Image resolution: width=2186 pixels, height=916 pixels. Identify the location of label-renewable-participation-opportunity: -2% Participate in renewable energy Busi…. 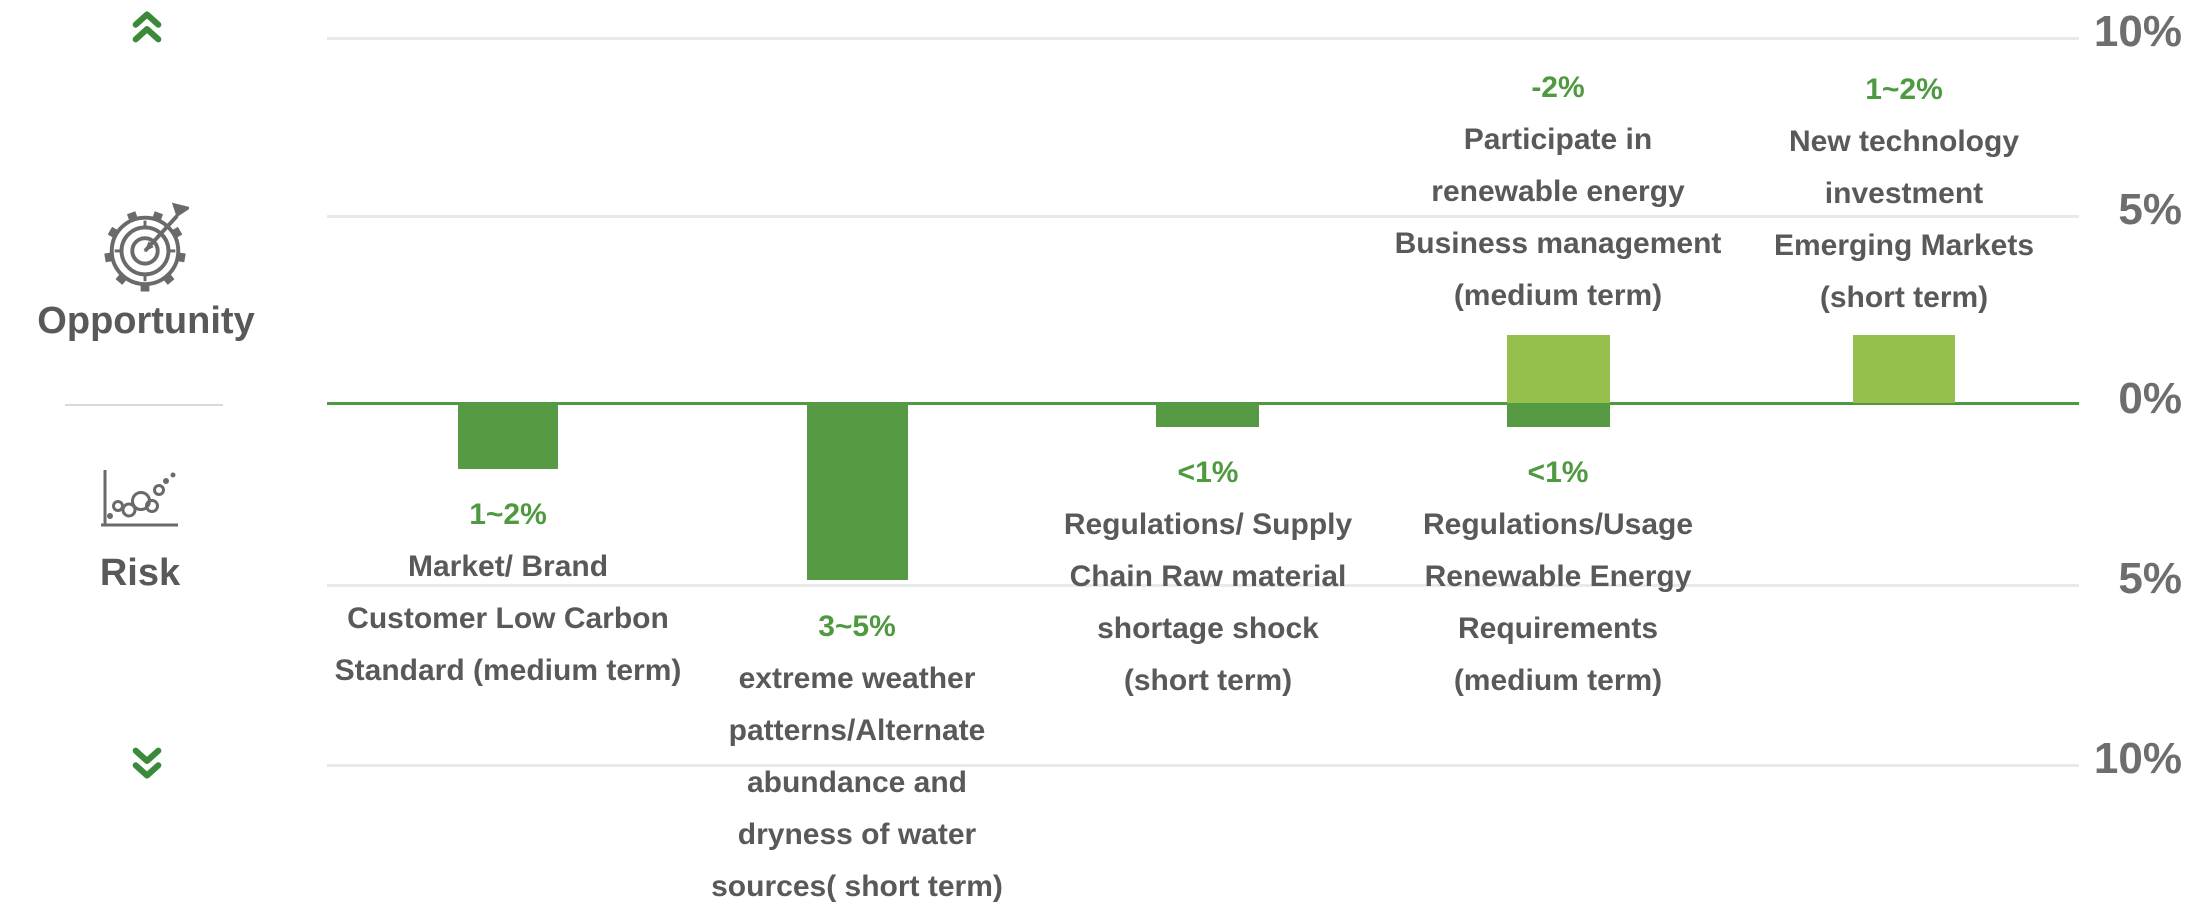
(1558, 192).